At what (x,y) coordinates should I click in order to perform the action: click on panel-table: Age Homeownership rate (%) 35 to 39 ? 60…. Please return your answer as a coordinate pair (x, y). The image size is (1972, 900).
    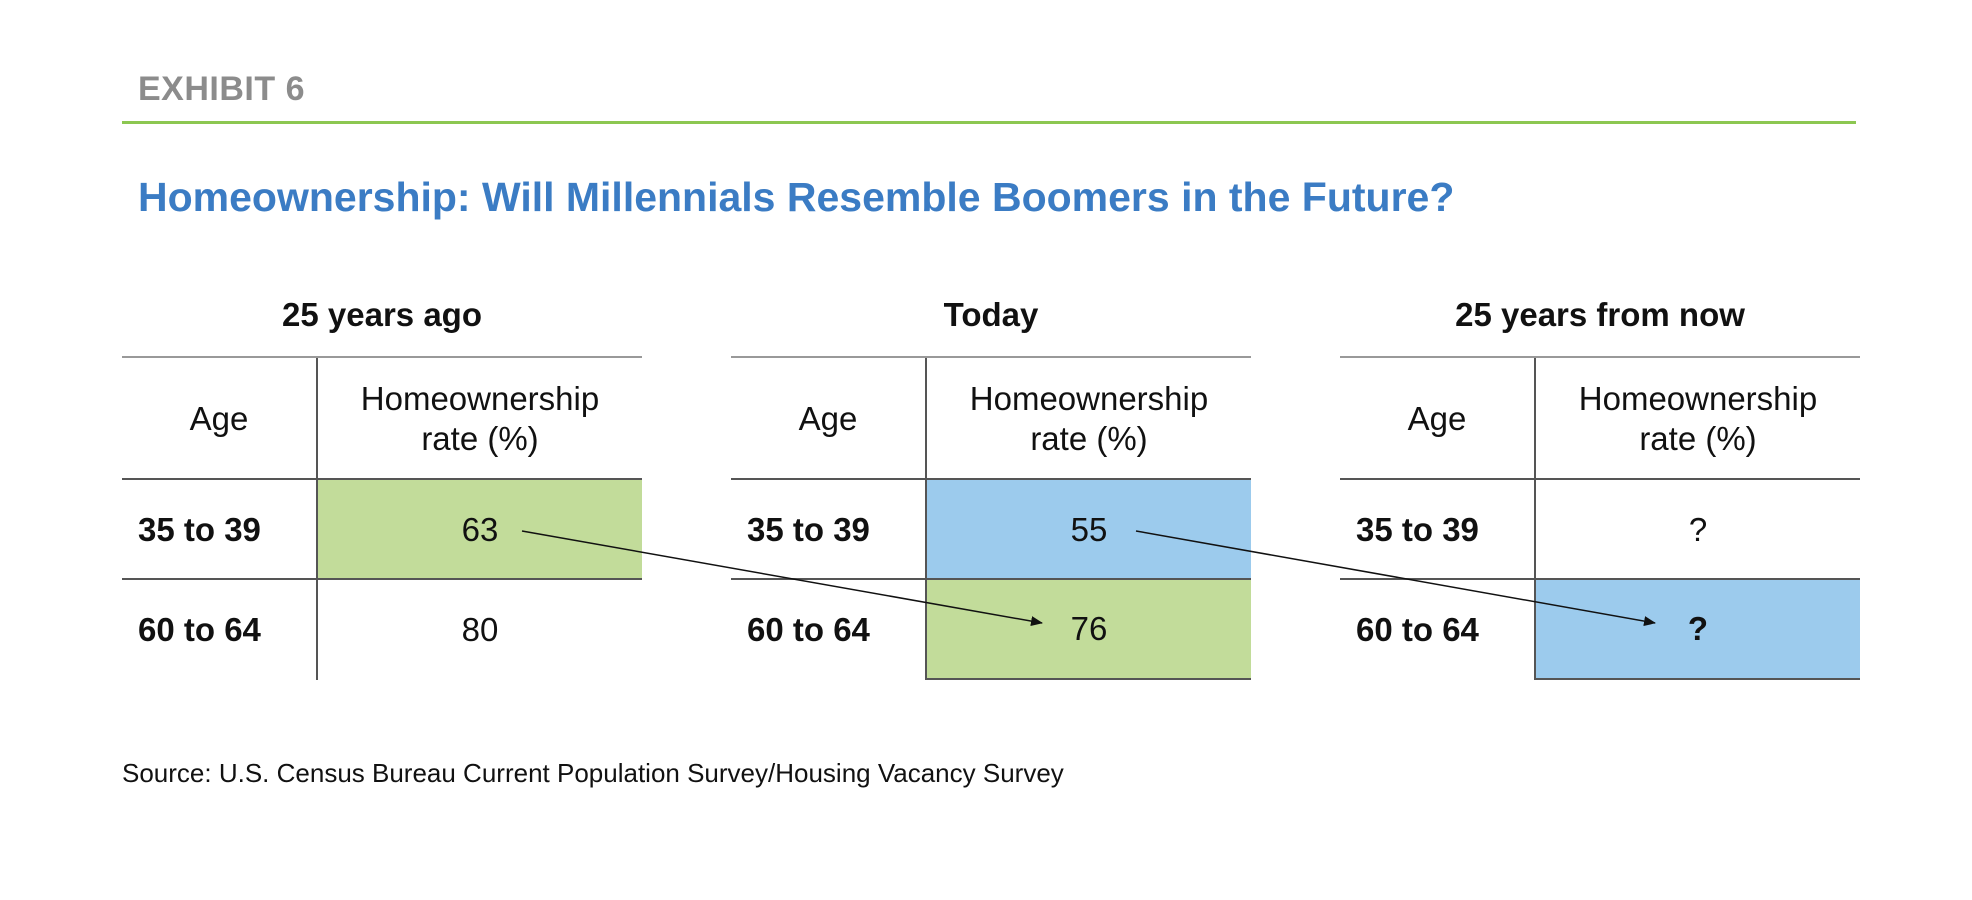
    Looking at the image, I should click on (1600, 518).